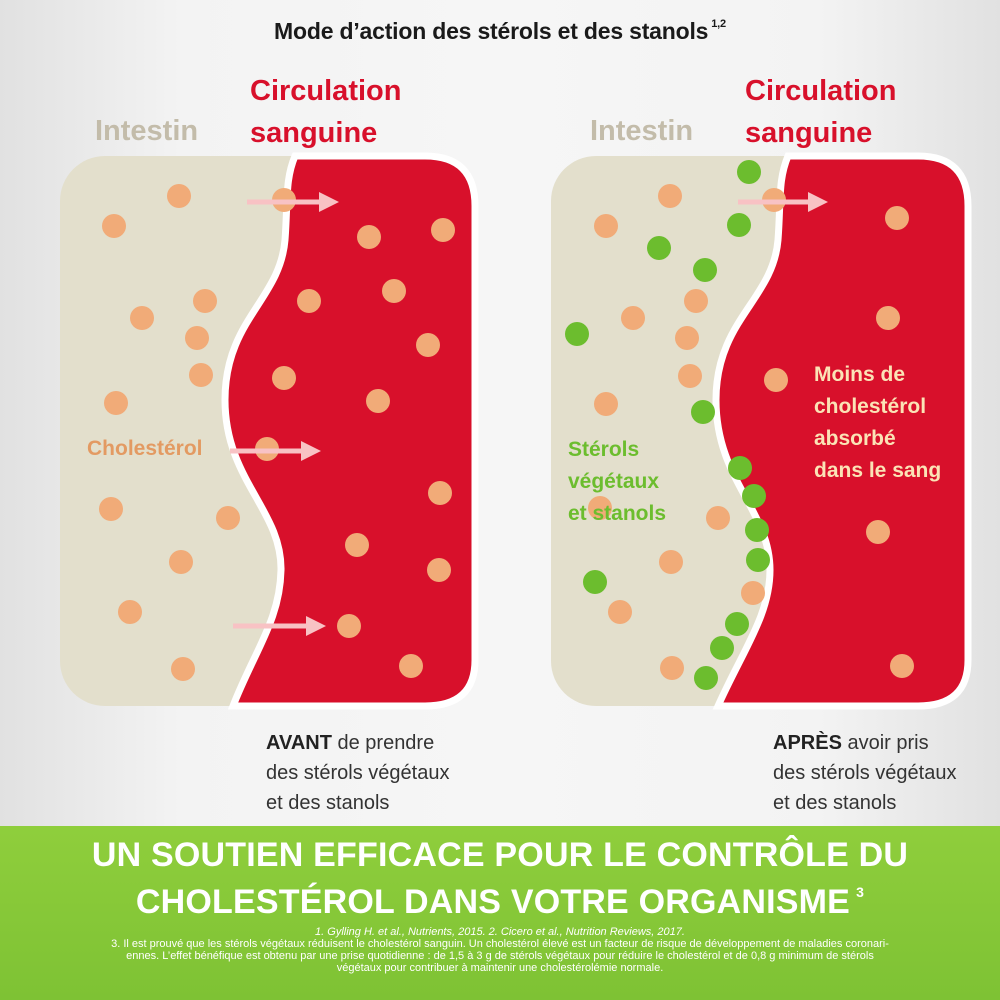 The width and height of the screenshot is (1000, 1000). I want to click on blood-vessel, so click(350, 431).